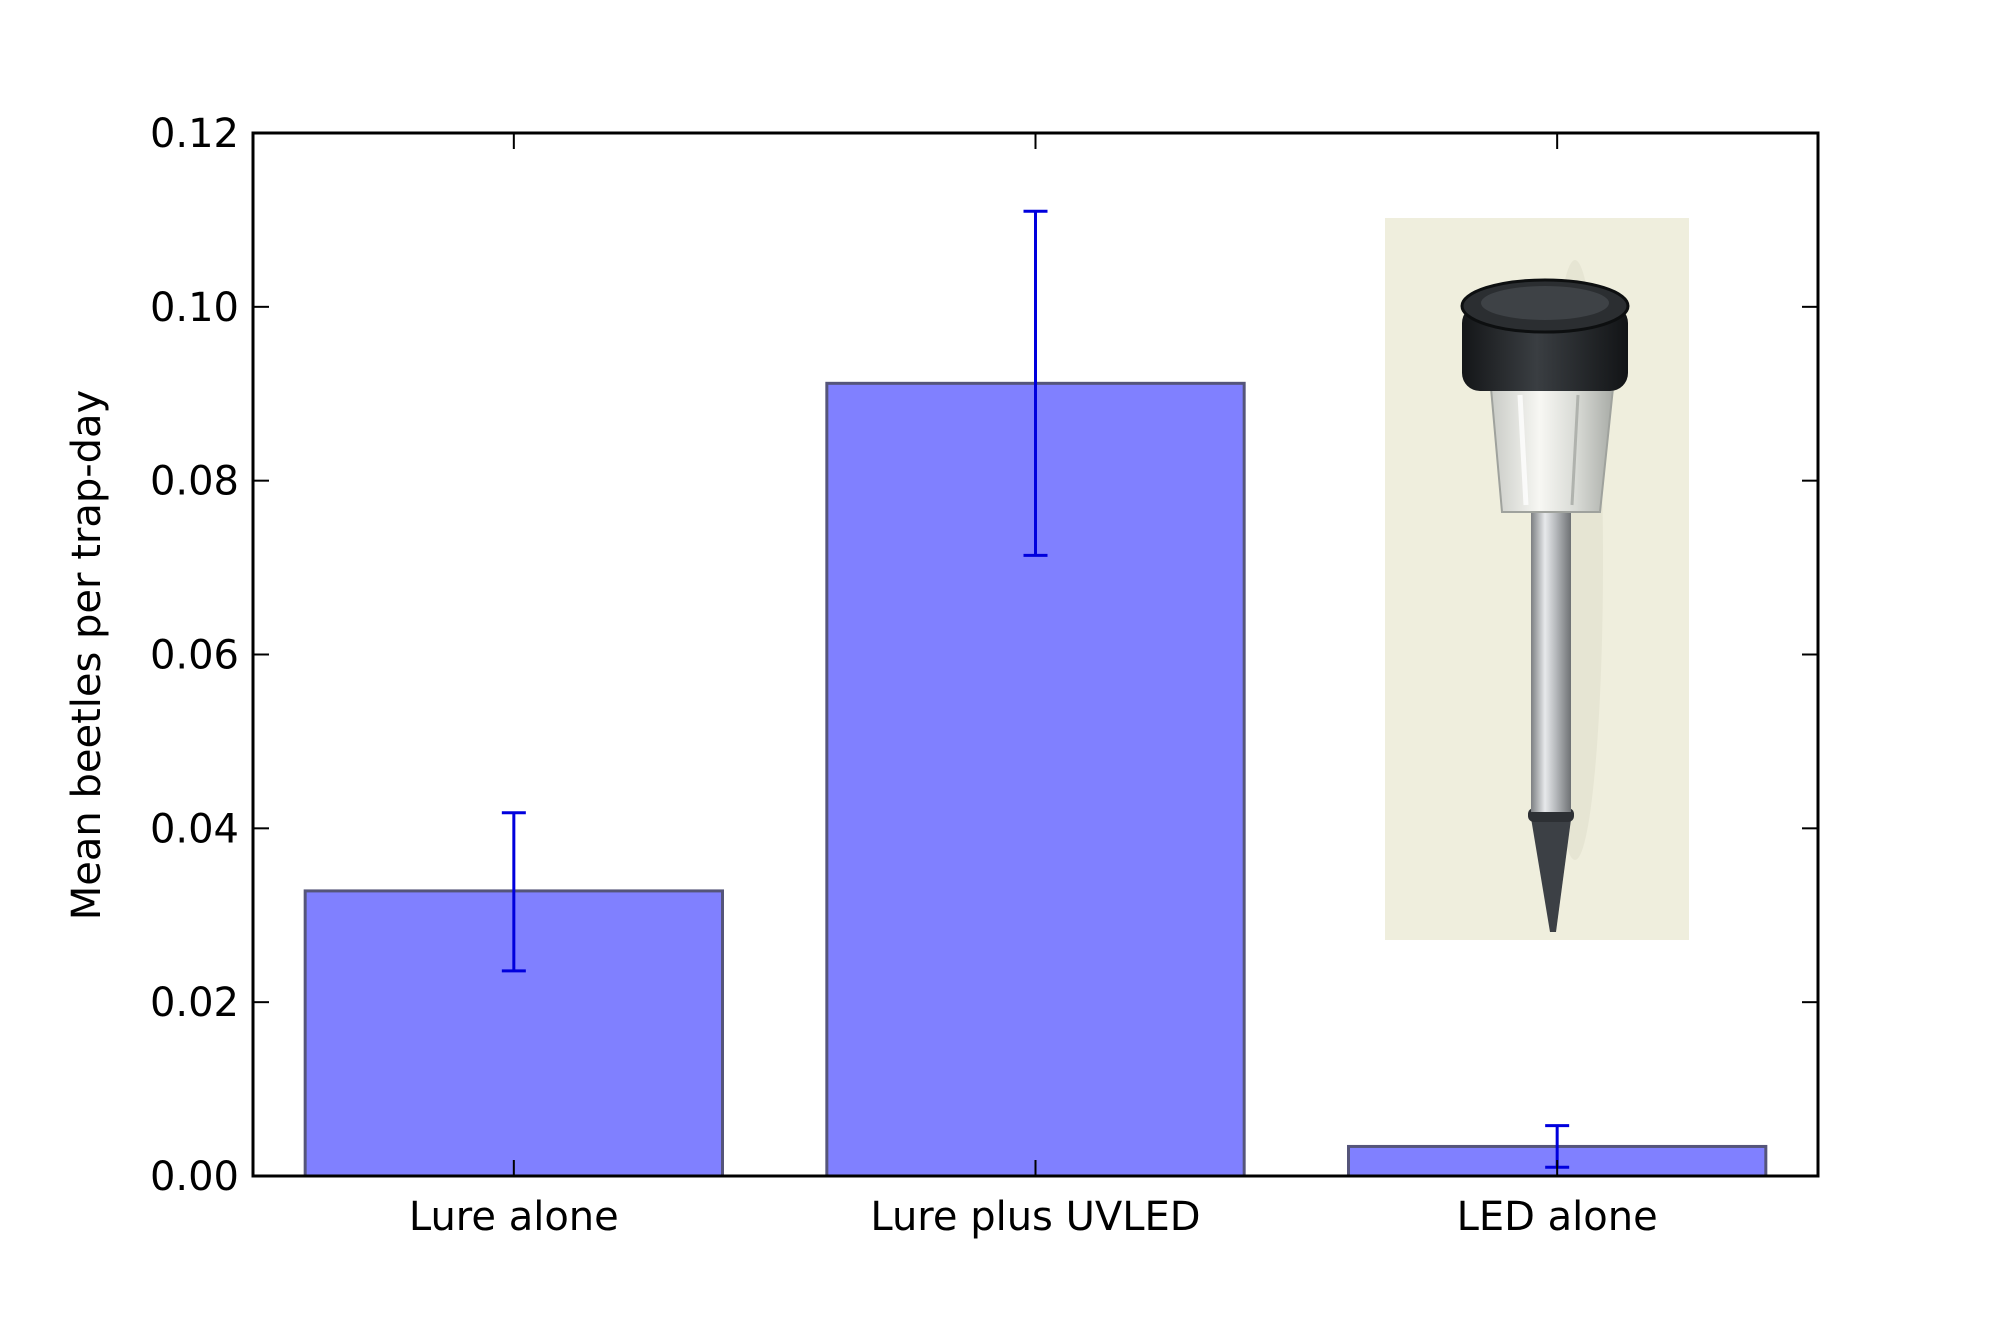 This screenshot has height=1337, width=1998. I want to click on x-tick-label: Lure plus UVLED, so click(1035, 1217).